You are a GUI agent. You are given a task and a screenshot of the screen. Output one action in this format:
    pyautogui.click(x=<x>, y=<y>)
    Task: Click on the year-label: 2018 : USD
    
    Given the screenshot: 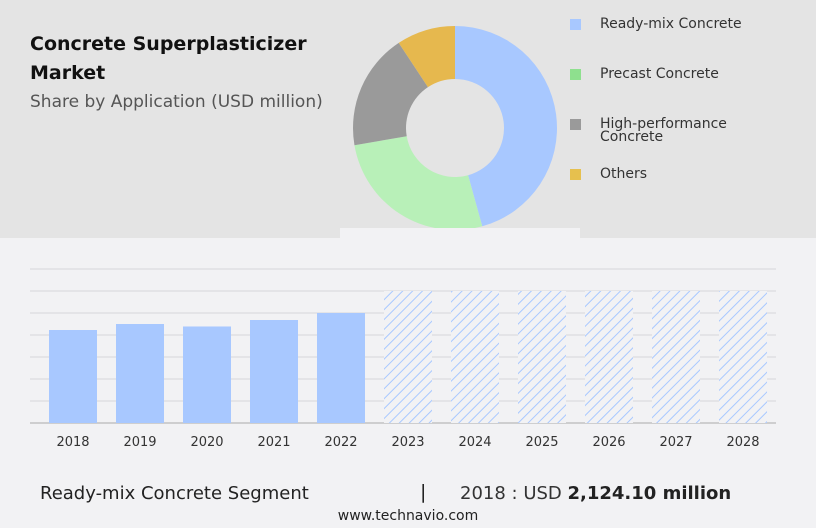 What is the action you would take?
    pyautogui.click(x=514, y=493)
    